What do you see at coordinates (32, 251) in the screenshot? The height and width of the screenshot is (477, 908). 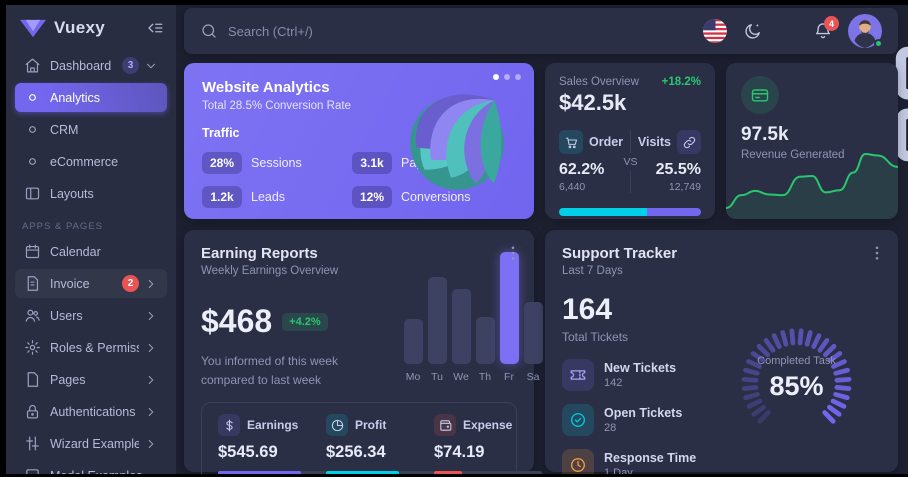 I see `calendar-icon` at bounding box center [32, 251].